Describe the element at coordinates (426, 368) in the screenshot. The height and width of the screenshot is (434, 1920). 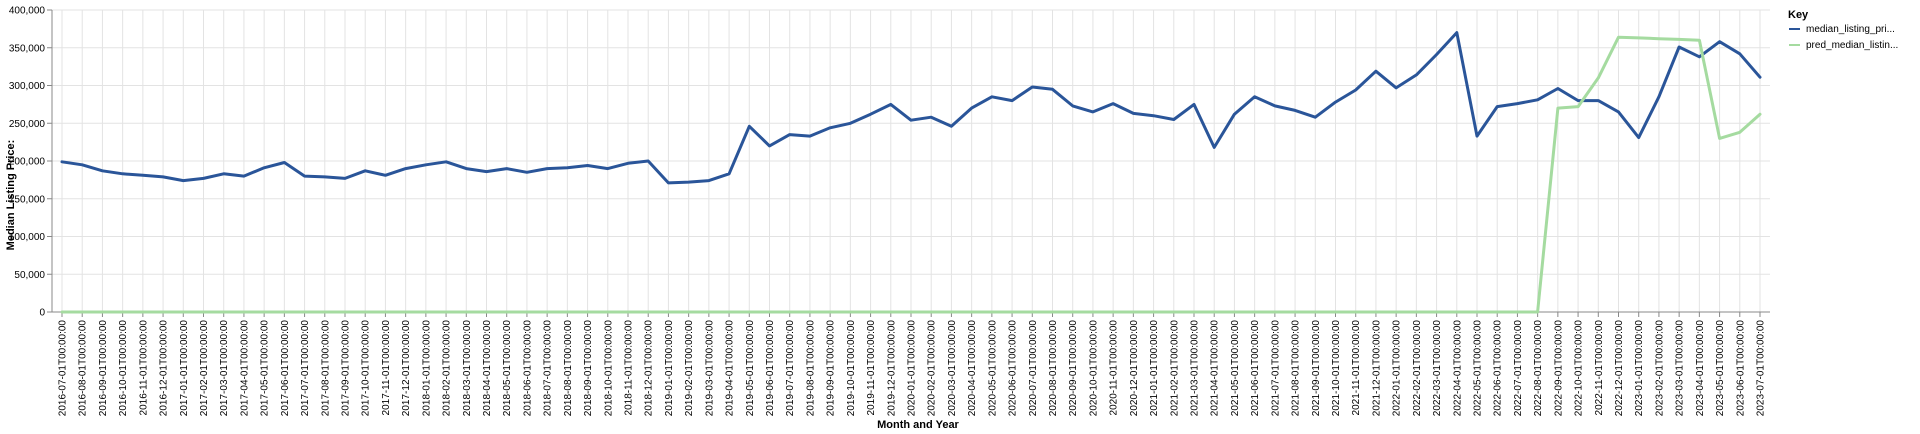
I see `x-tick-label: 2018-01-01T00:00:00` at that location.